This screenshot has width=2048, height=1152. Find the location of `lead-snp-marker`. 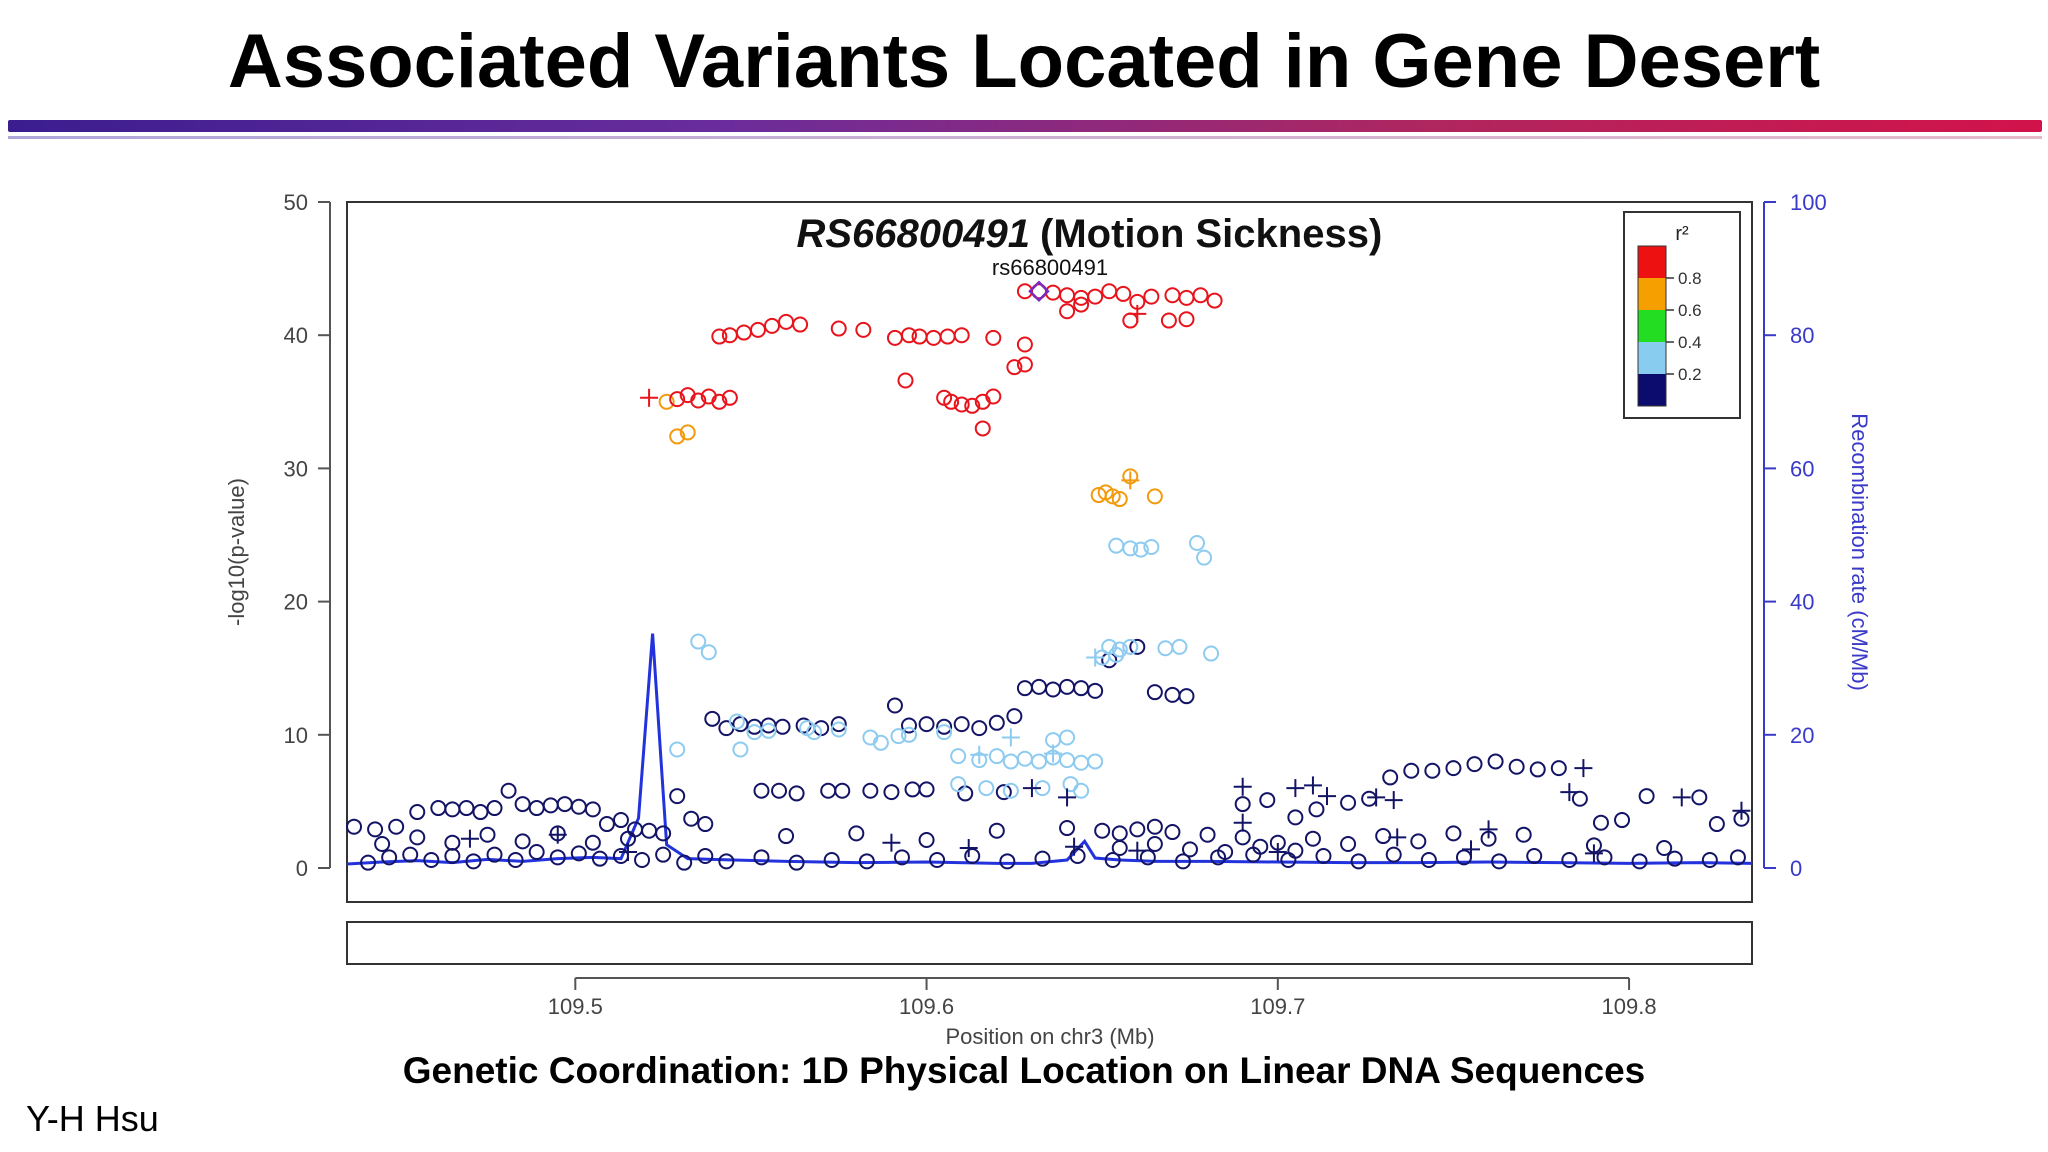

lead-snp-marker is located at coordinates (1039, 291).